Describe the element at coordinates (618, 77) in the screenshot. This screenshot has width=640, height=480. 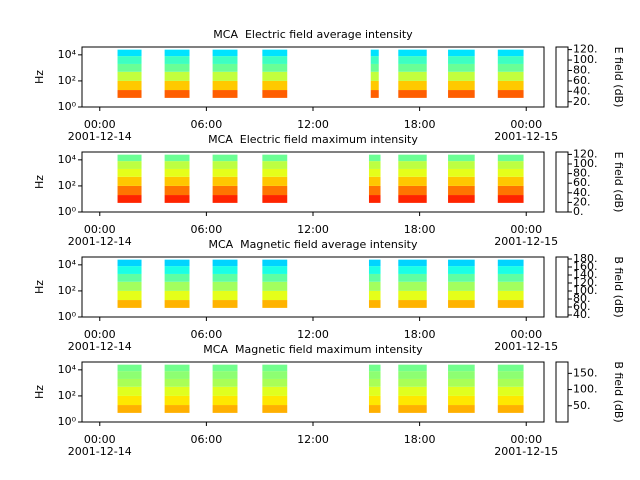
I see `colorbar-label: E field (dB)` at that location.